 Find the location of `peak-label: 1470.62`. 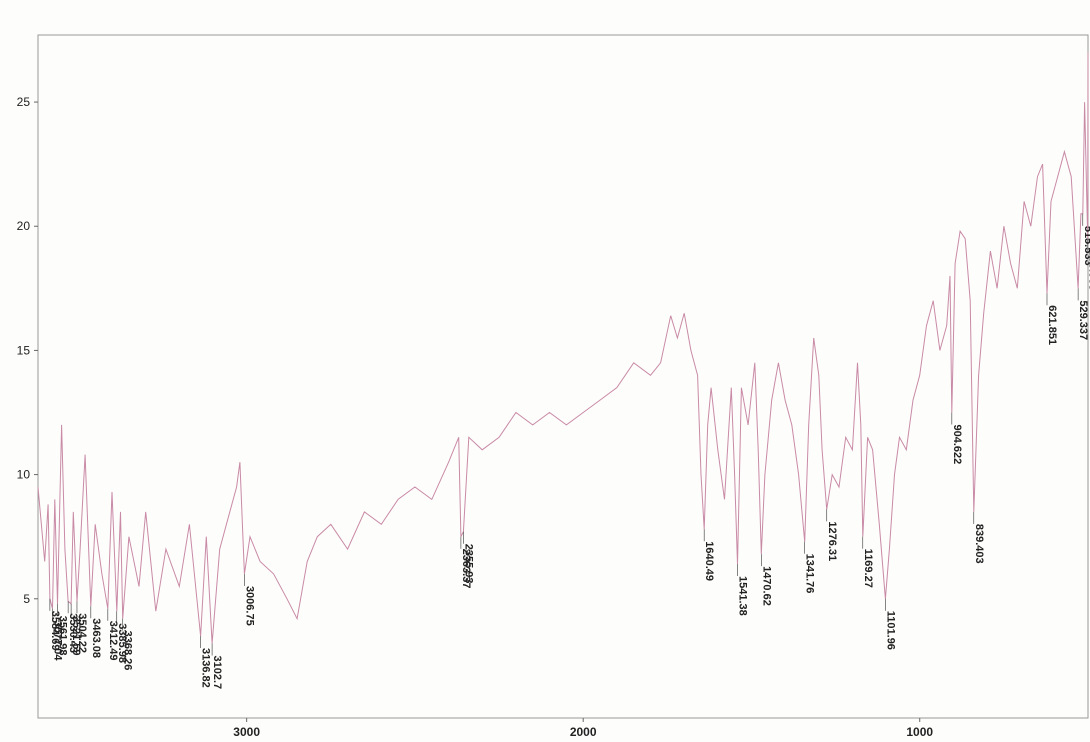

peak-label: 1470.62 is located at coordinates (766, 586).